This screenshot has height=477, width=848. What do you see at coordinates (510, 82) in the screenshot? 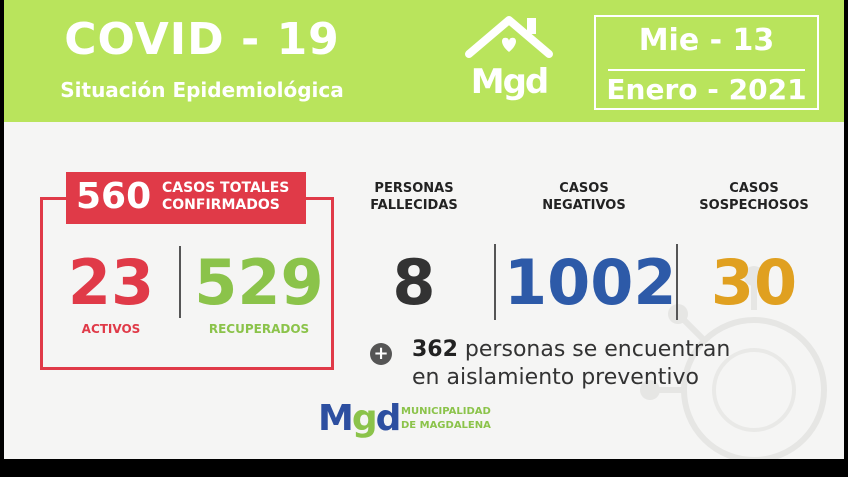
I see `logo-text: Mgd` at bounding box center [510, 82].